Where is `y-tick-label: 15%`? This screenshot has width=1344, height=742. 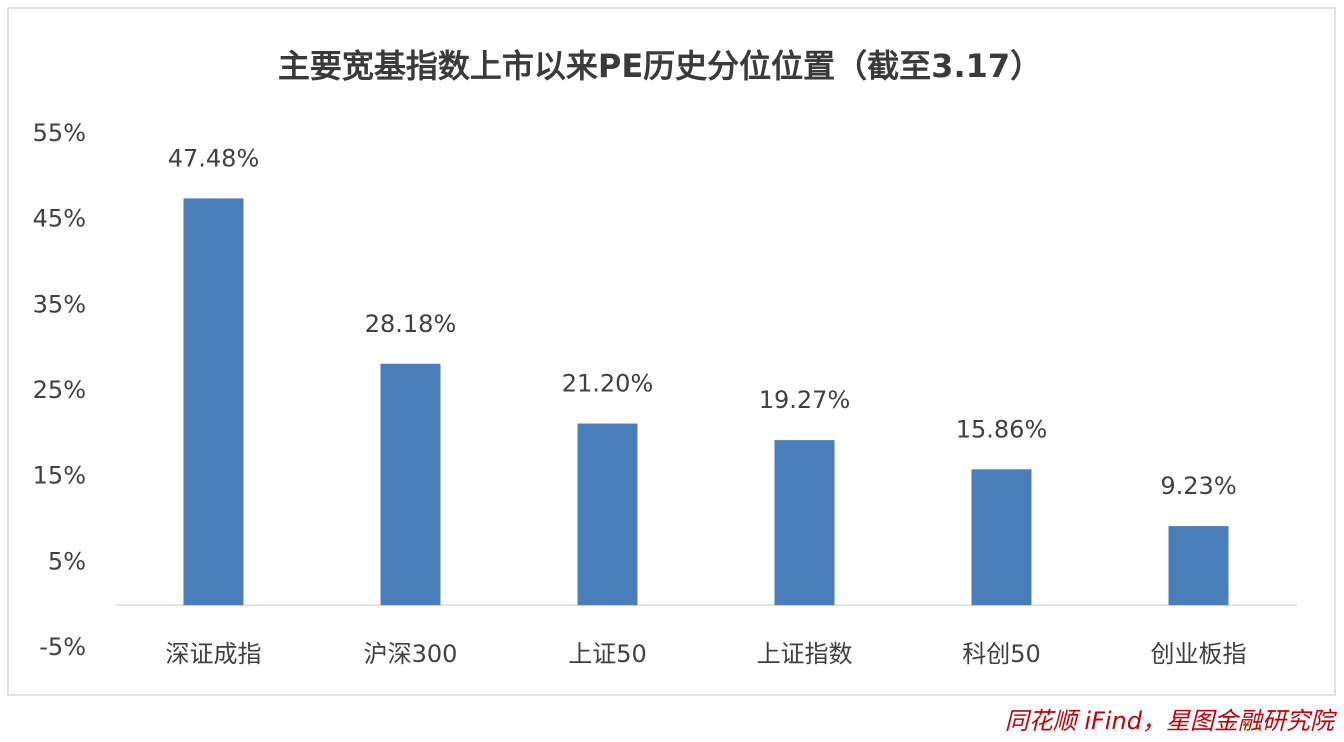 y-tick-label: 15% is located at coordinates (59, 476).